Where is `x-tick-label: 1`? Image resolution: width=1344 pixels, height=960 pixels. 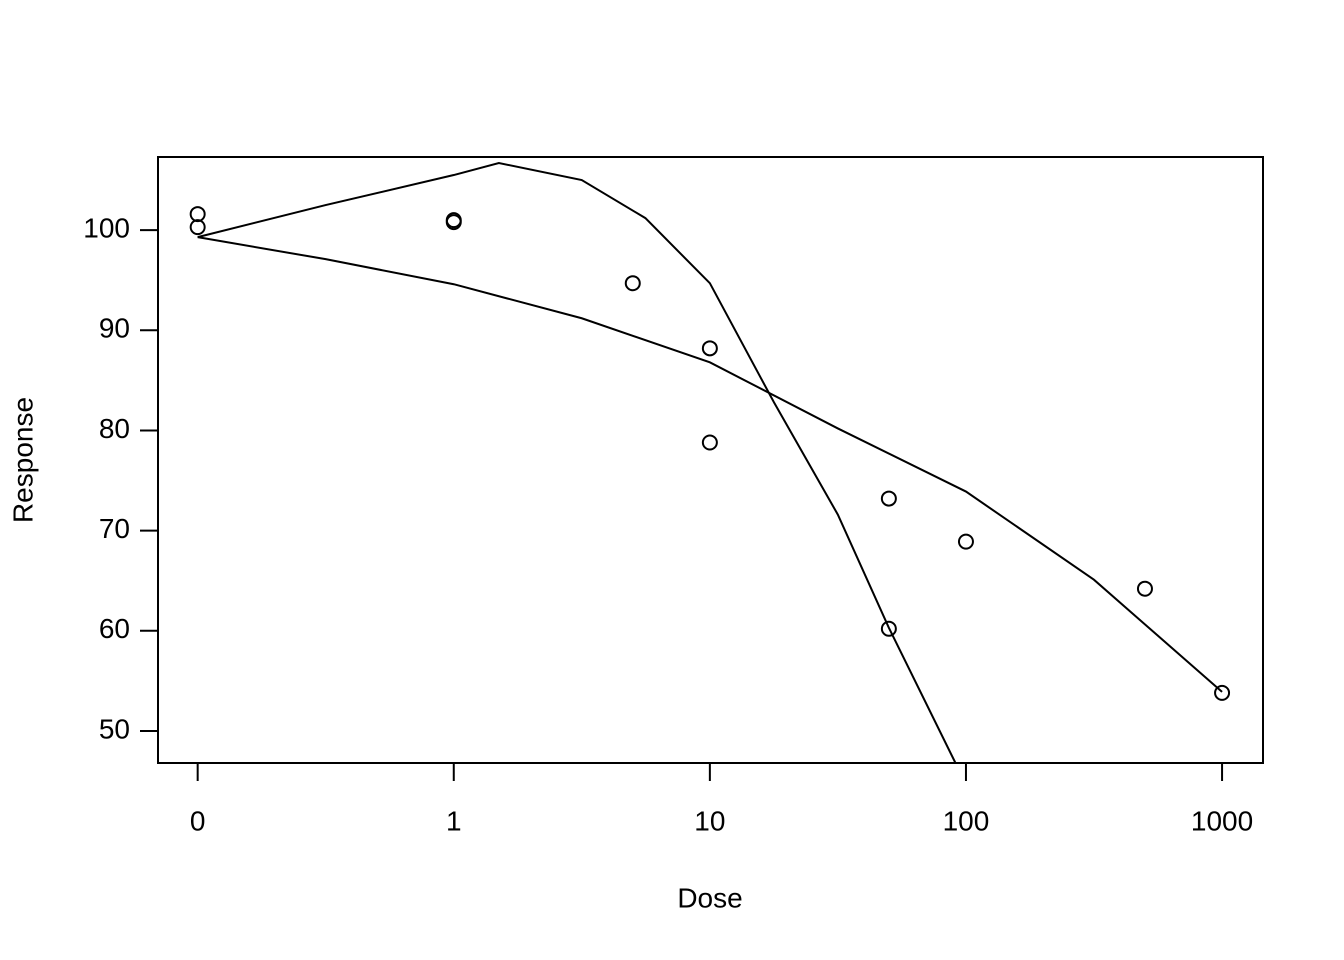
x-tick-label: 1 is located at coordinates (454, 820).